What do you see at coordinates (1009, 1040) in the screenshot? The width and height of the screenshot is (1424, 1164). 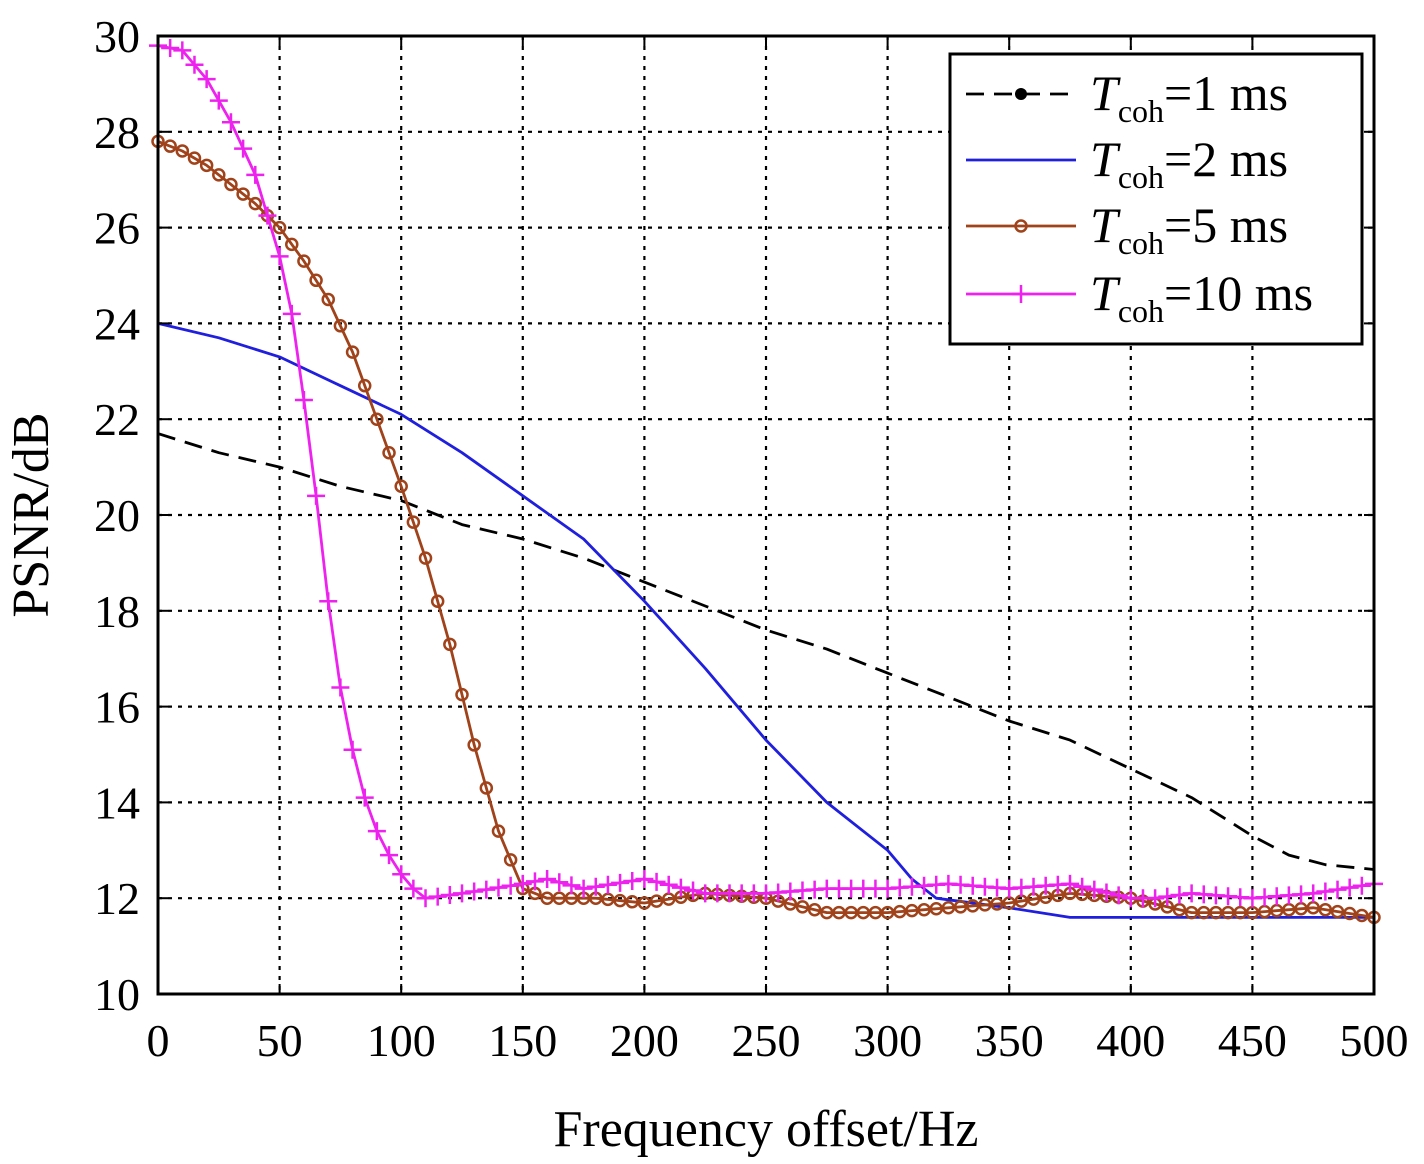 I see `x-tick-label: 350` at bounding box center [1009, 1040].